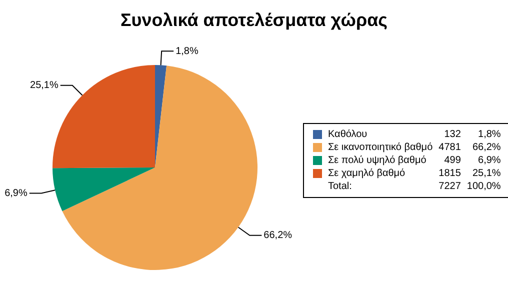 The height and width of the screenshot is (299, 508). What do you see at coordinates (254, 20) in the screenshot?
I see `chart-title: Συνολικά αποτελέσματα χώρας` at bounding box center [254, 20].